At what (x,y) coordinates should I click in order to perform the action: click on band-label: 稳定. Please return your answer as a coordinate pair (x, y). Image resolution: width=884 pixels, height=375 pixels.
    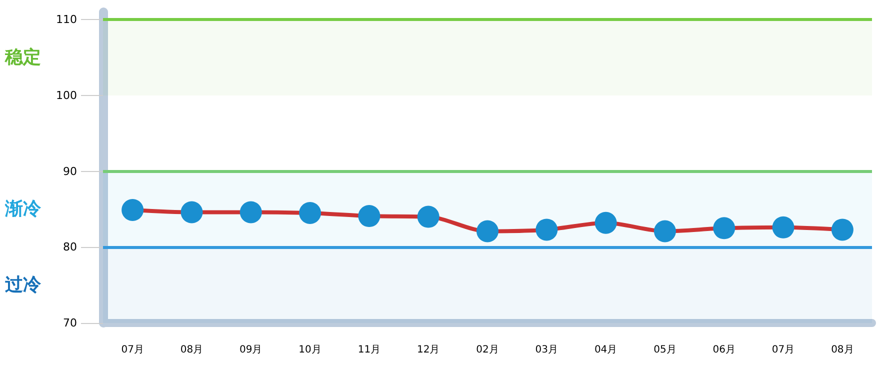
    Looking at the image, I should click on (22, 57).